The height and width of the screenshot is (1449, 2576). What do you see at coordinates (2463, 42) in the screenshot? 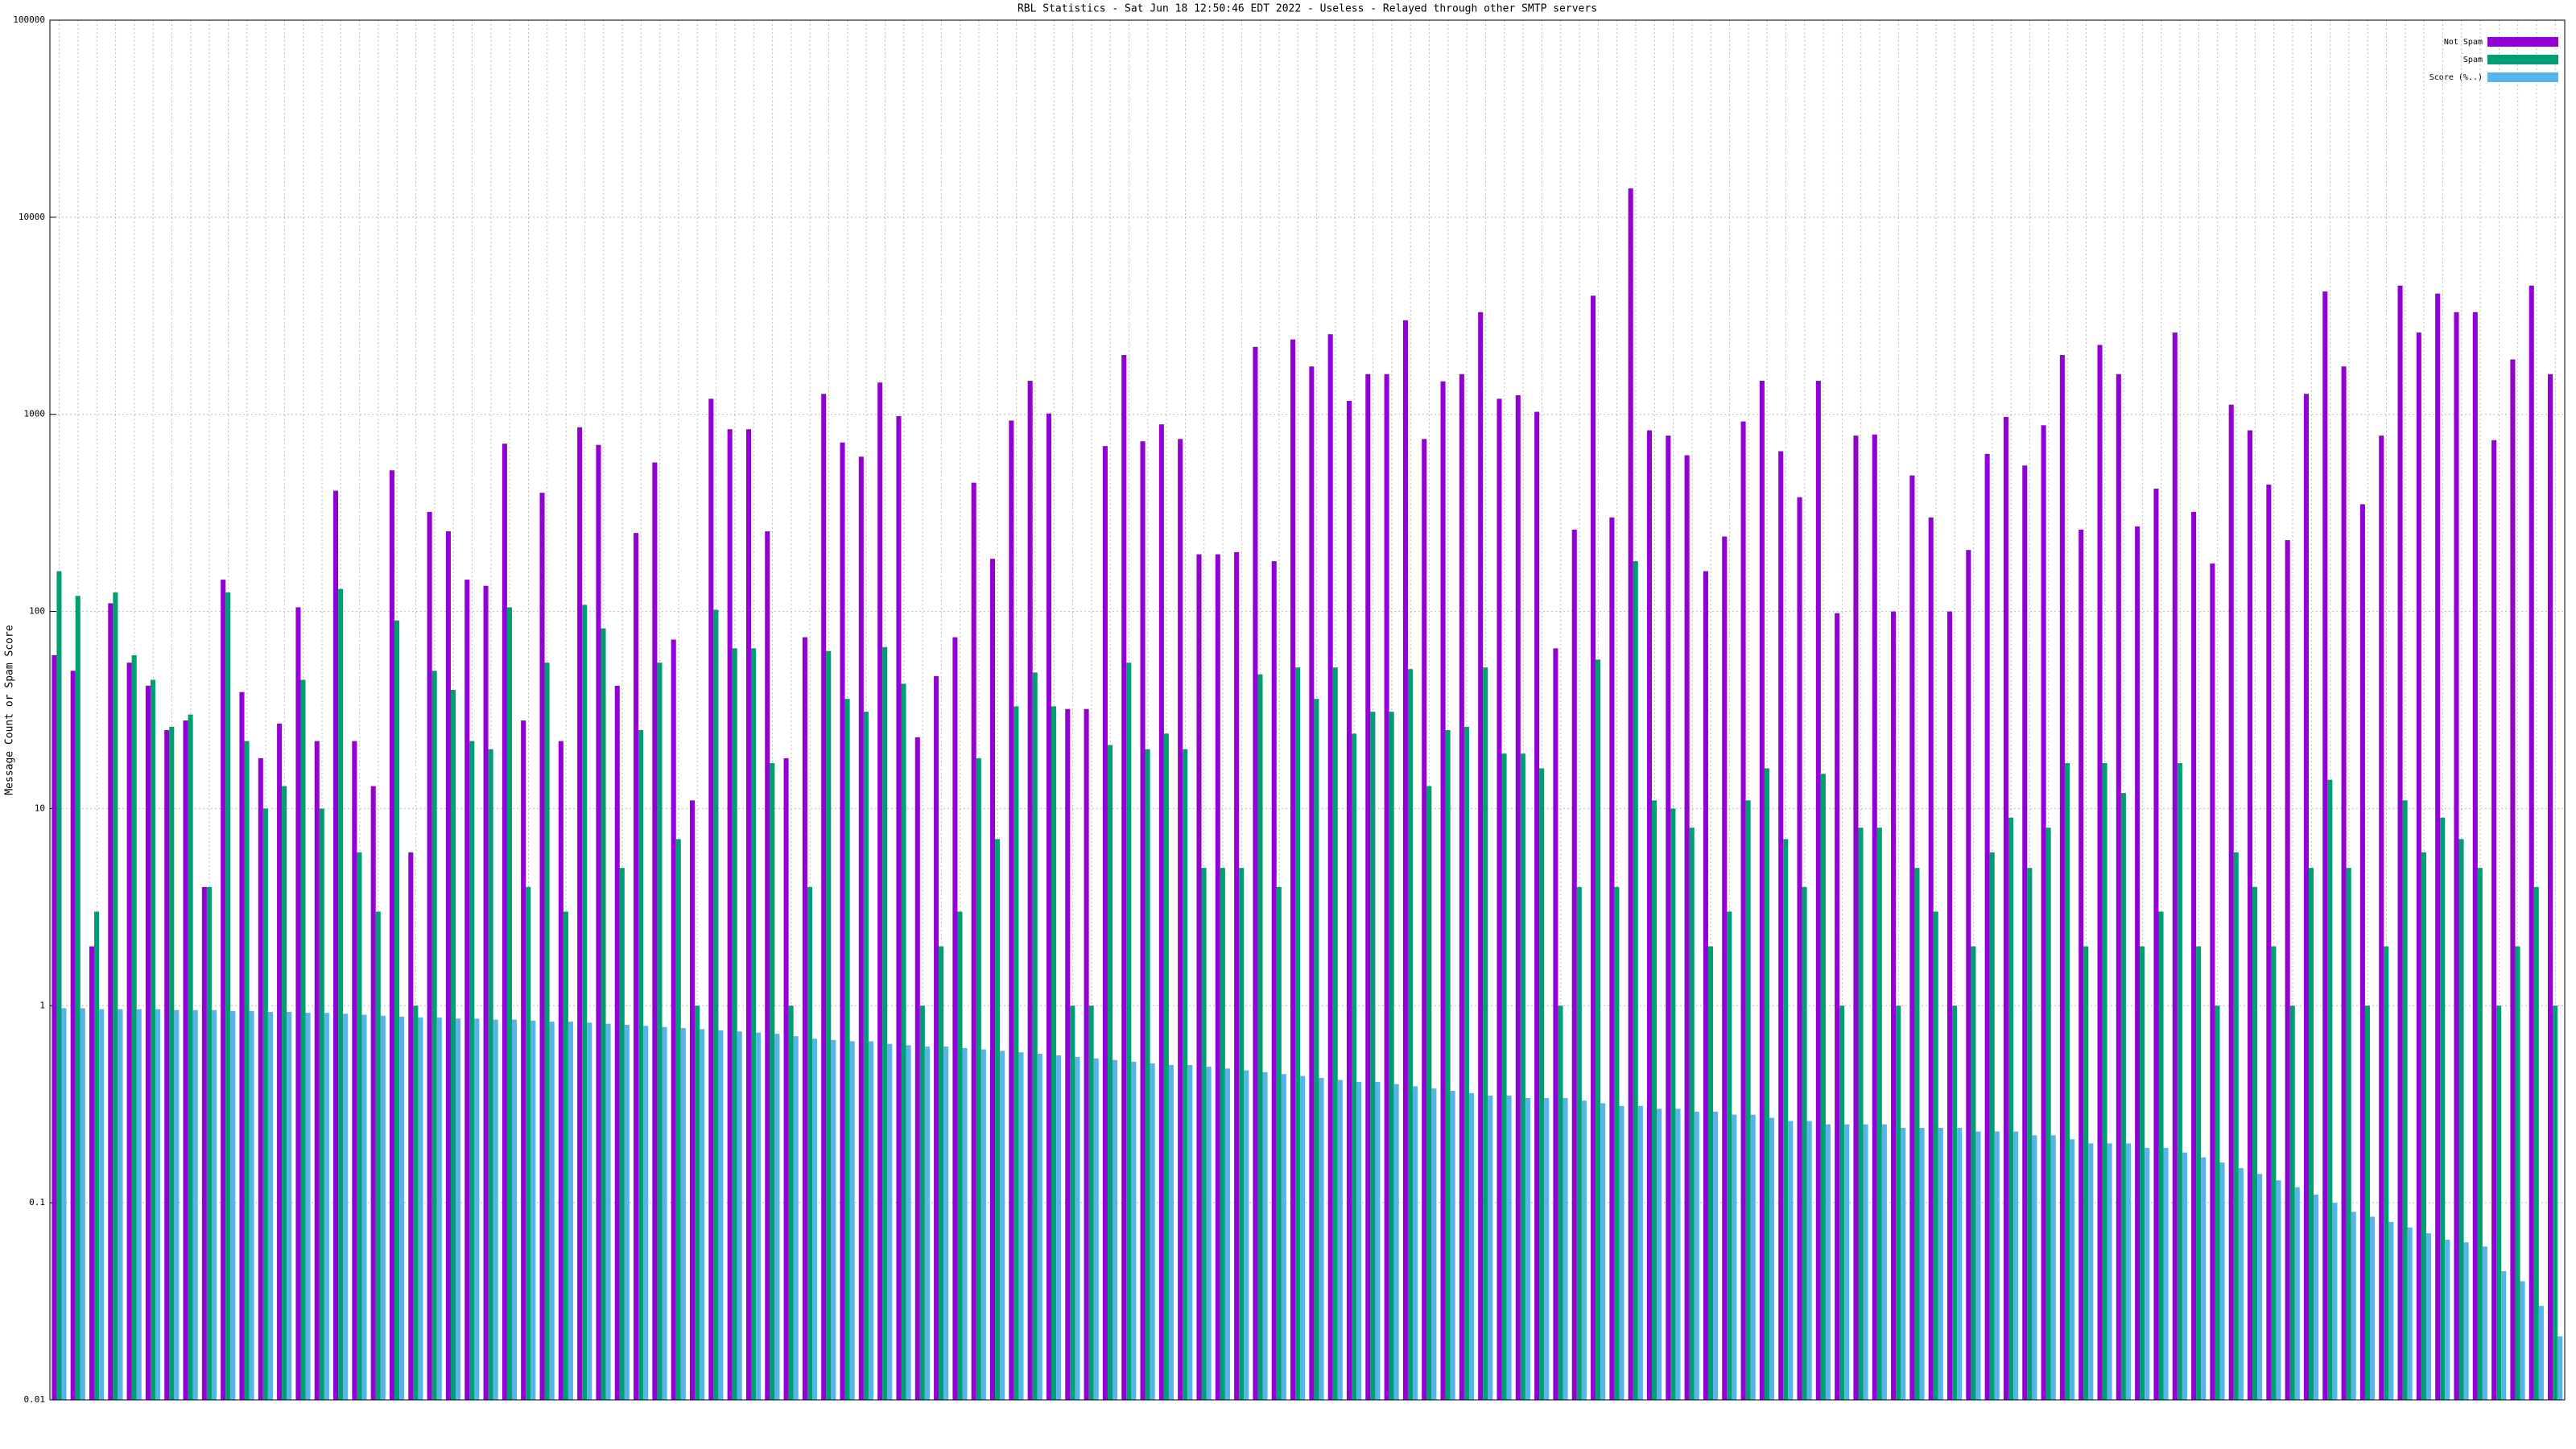
I see `legend-label: Not Spam` at bounding box center [2463, 42].